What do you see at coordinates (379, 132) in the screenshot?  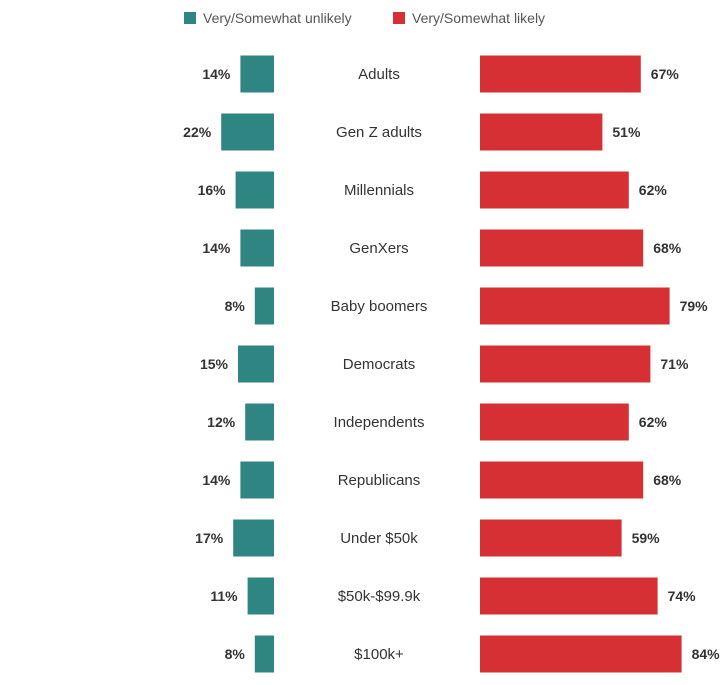 I see `category-label: Gen Z adults` at bounding box center [379, 132].